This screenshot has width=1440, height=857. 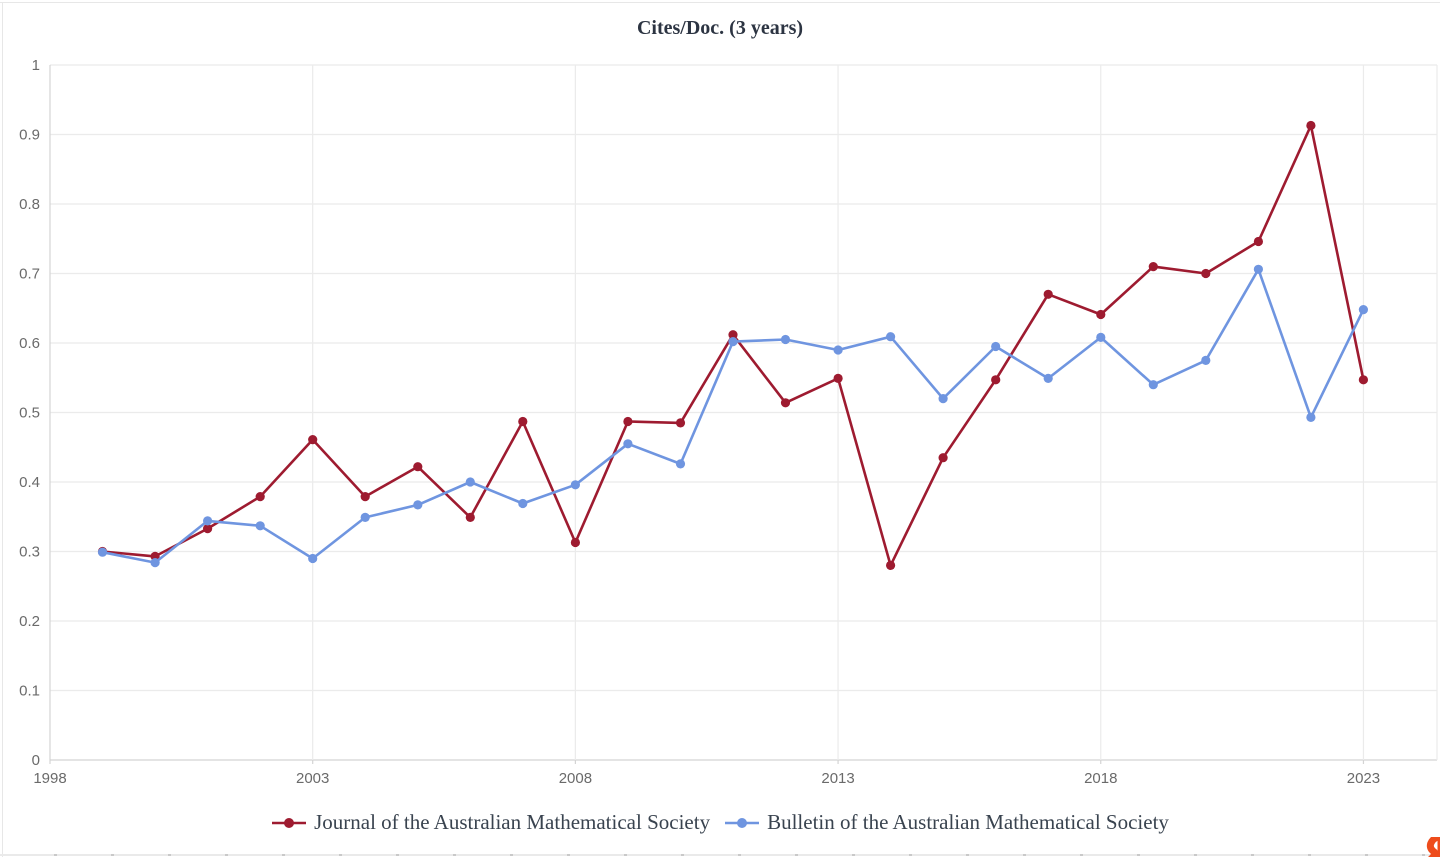 I want to click on y-tick-label: 0.8, so click(x=29, y=204).